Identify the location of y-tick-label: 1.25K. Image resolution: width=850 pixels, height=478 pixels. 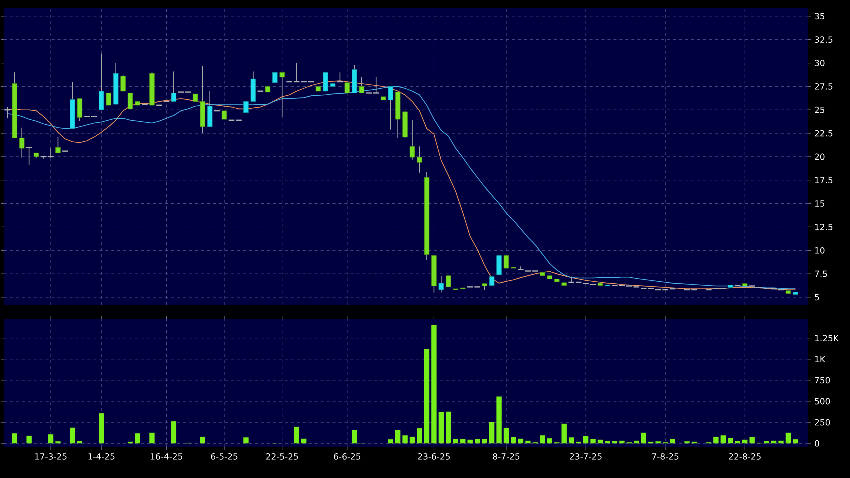
(827, 338).